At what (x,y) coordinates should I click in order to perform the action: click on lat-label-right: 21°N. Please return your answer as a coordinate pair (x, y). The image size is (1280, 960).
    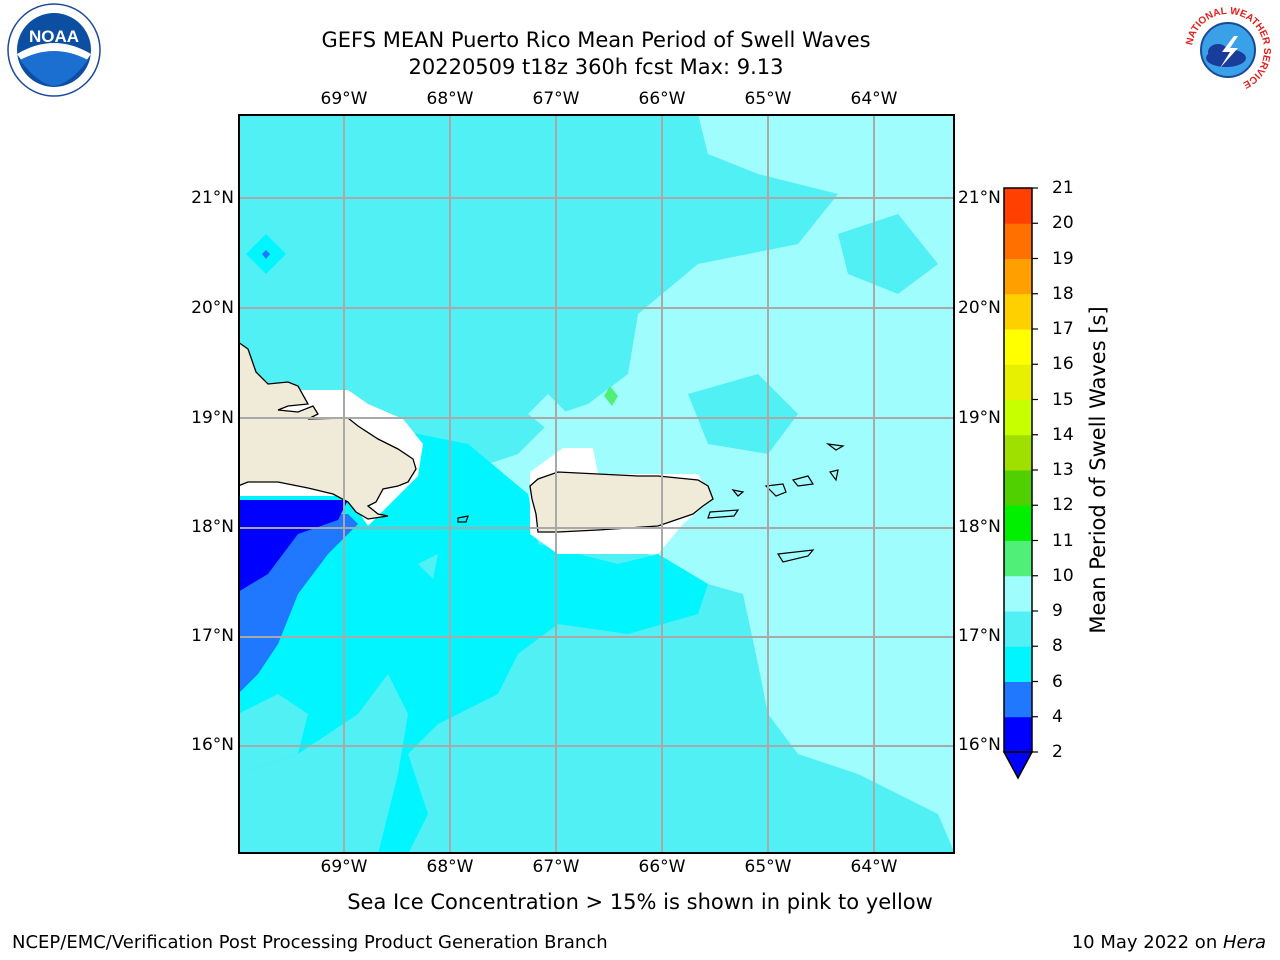
    Looking at the image, I should click on (979, 198).